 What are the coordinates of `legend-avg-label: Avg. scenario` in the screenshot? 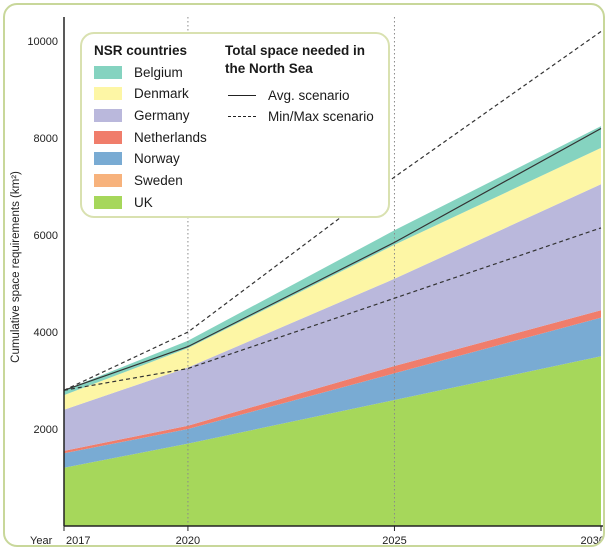 It's located at (309, 95).